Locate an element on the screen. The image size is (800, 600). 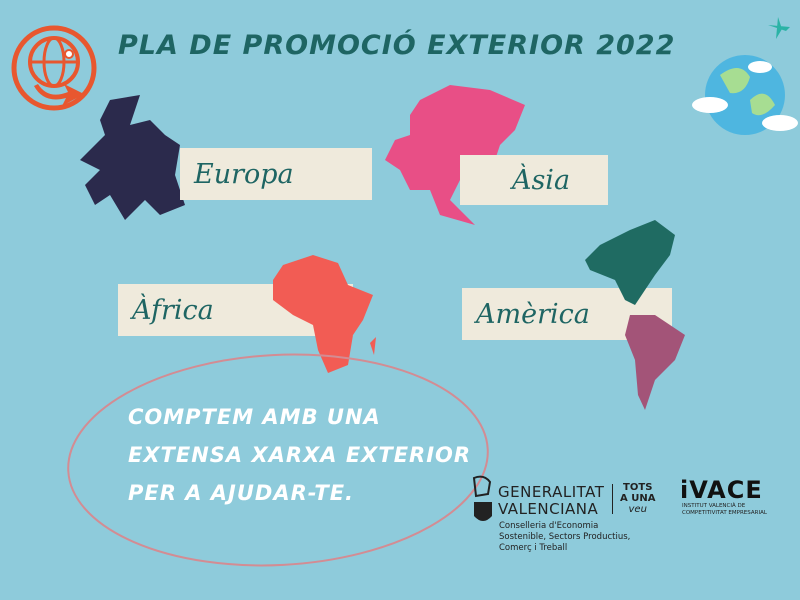
europe-label-text: Europa is located at coordinates (244, 174).